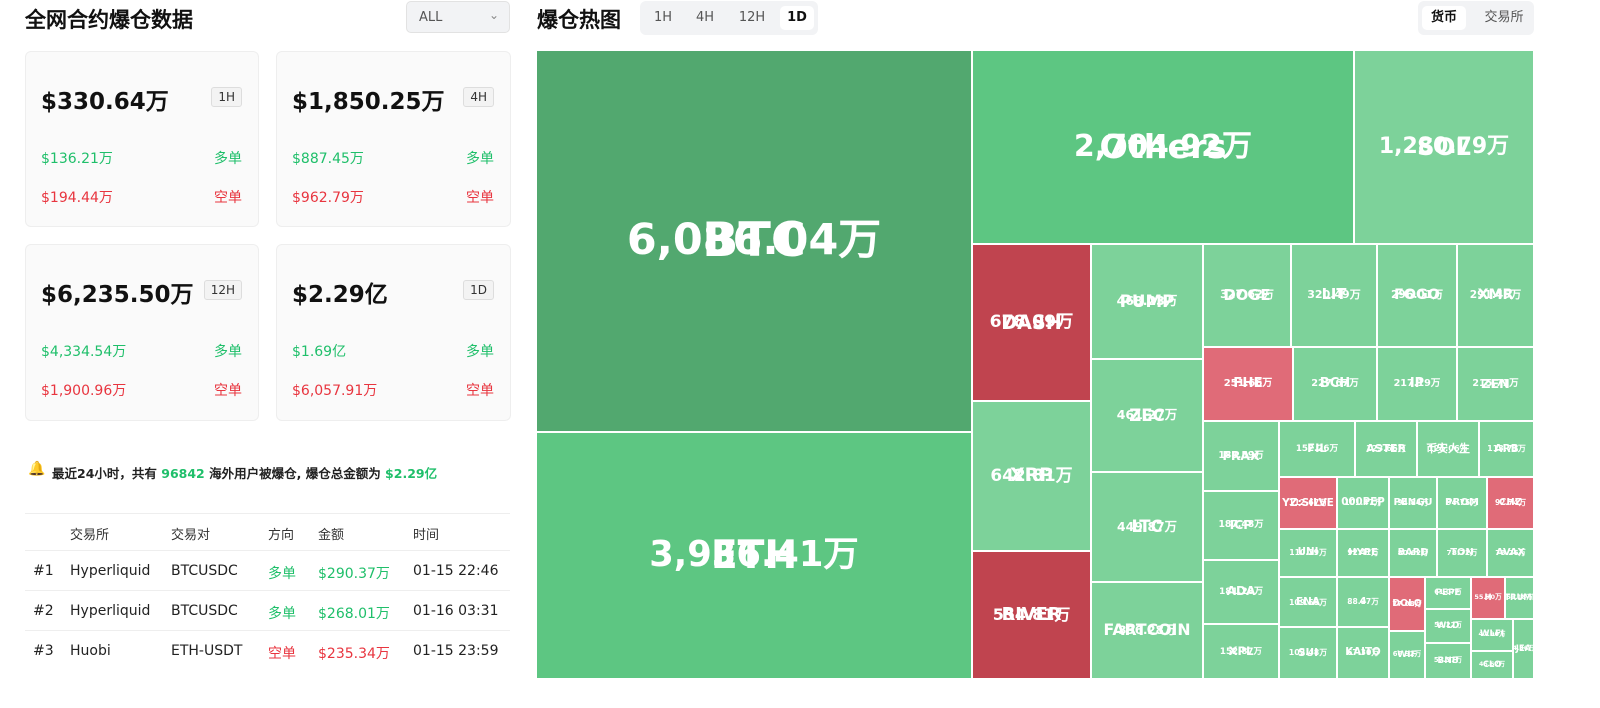 This screenshot has width=1600, height=708. I want to click on heatmap-tile: 000PEP 101.47万, so click(1363, 503).